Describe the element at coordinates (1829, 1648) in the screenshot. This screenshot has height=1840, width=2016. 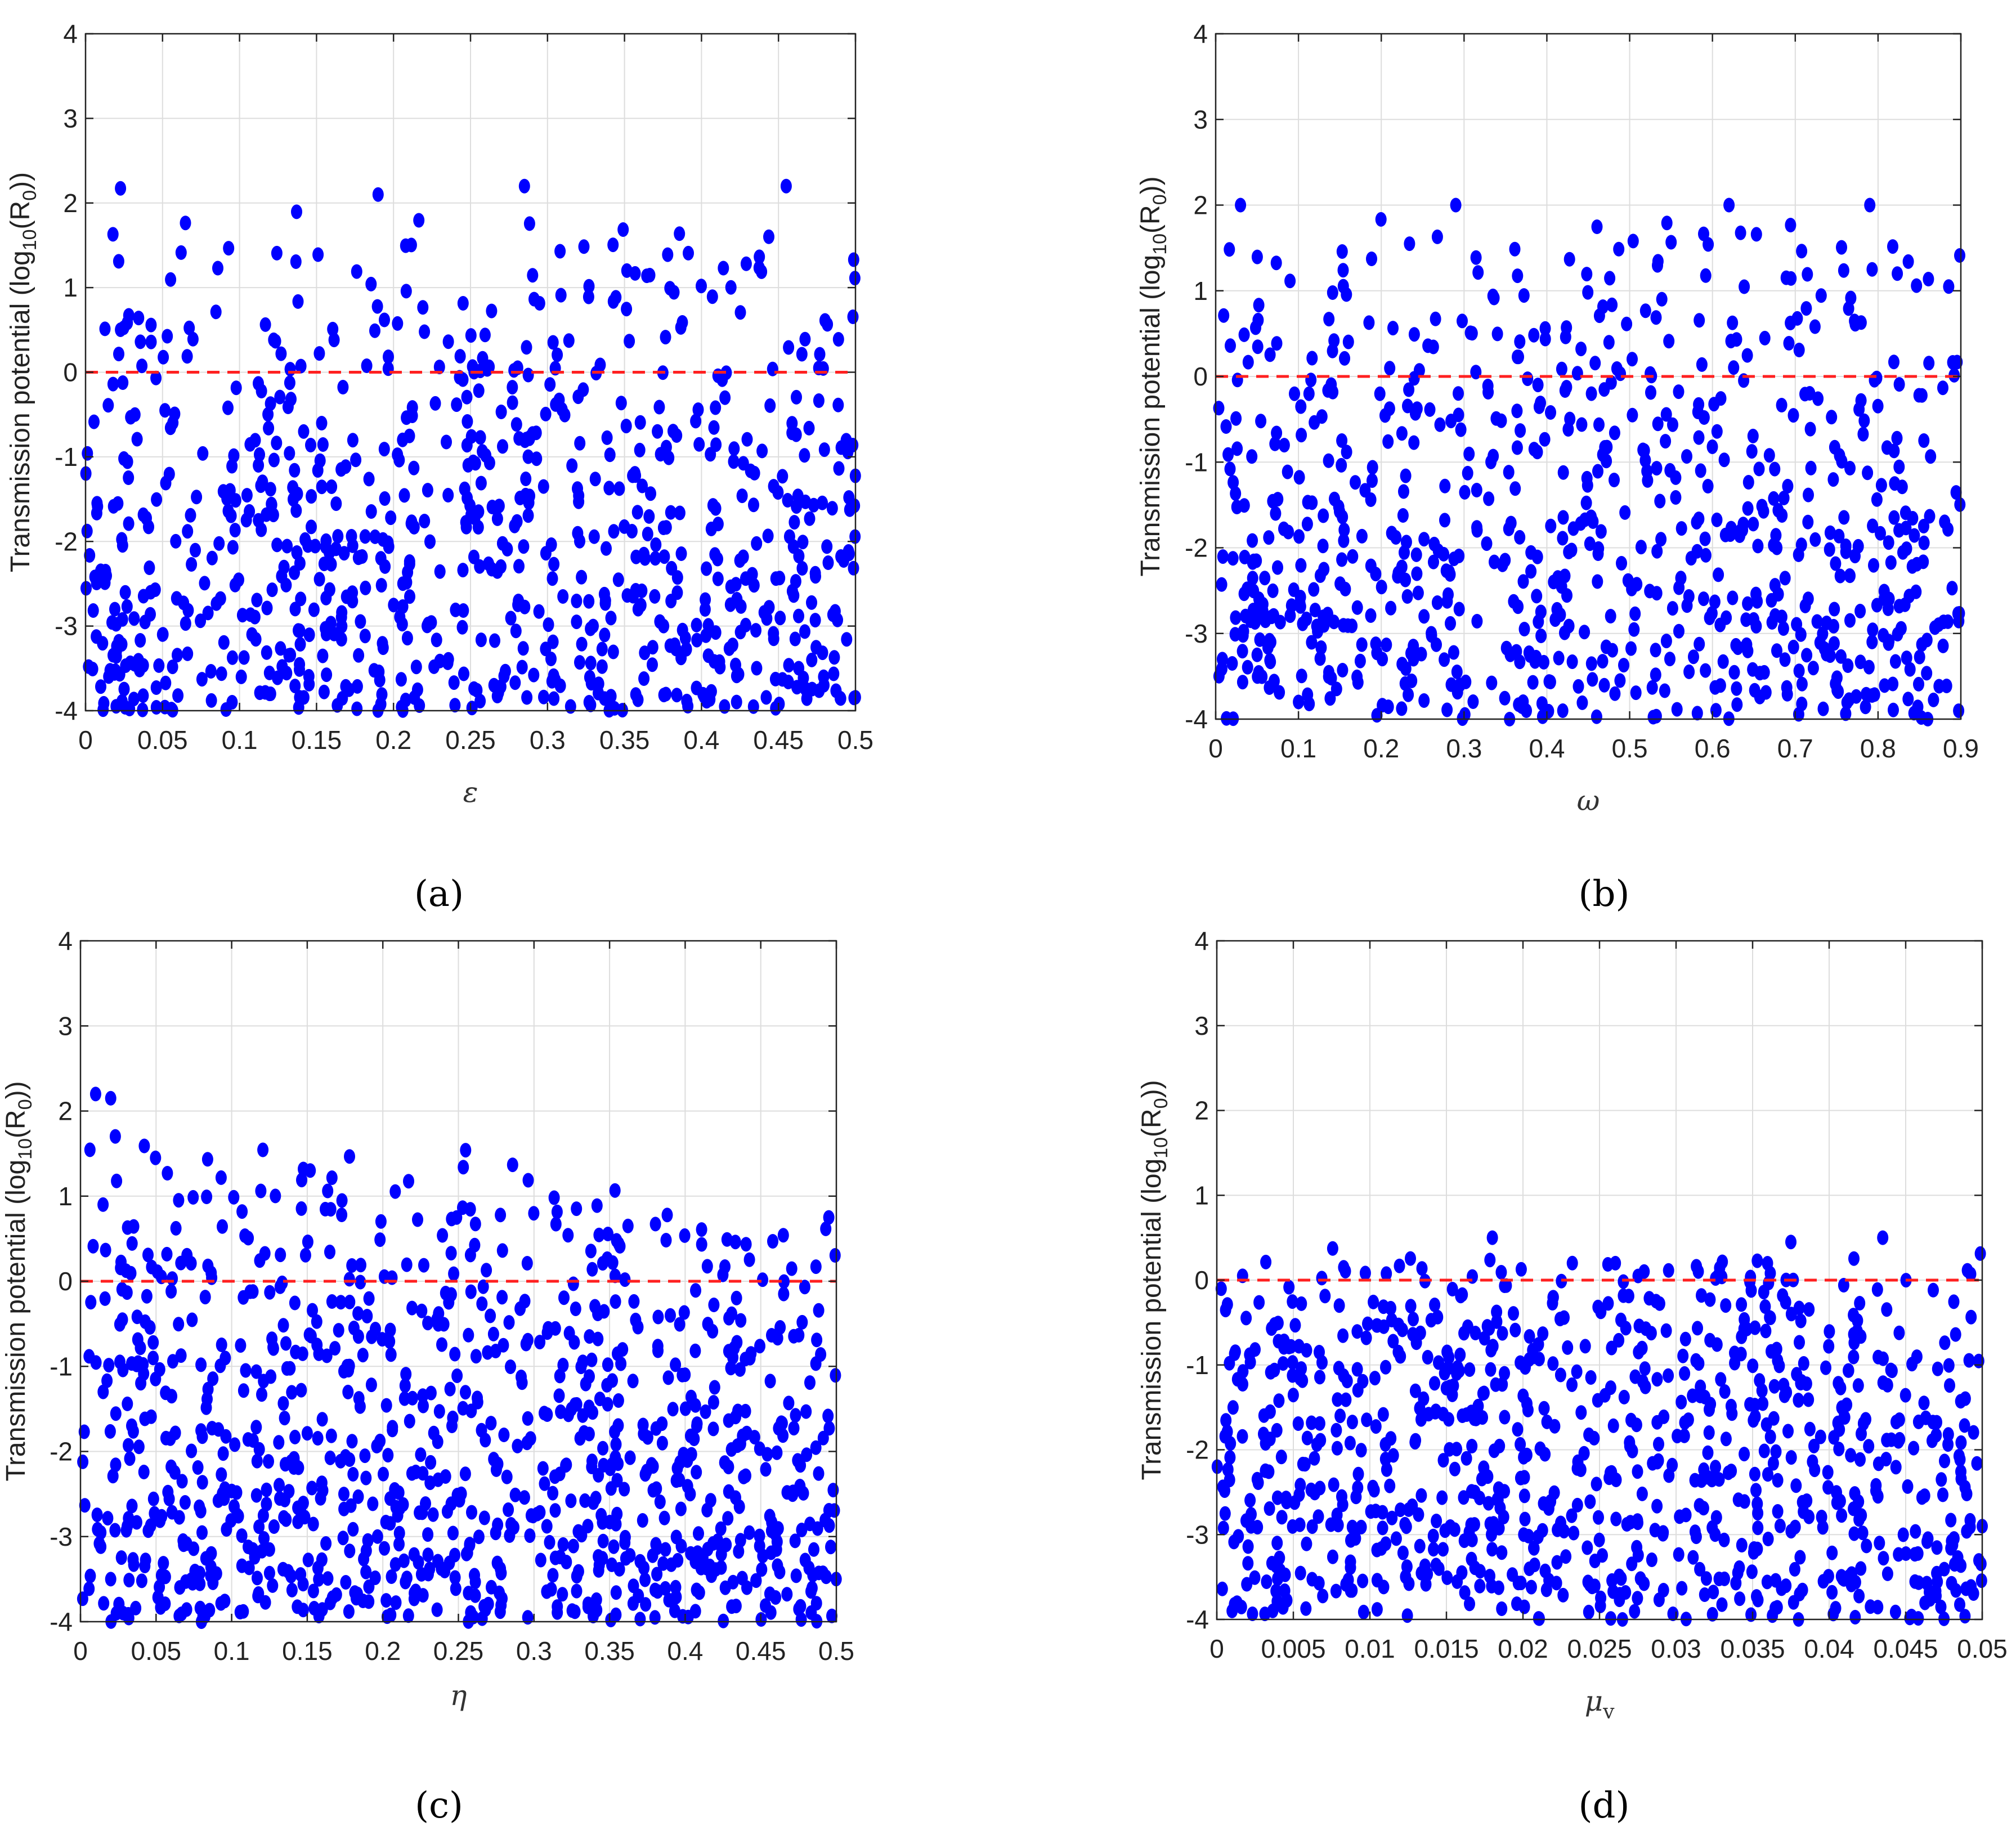
I see `x-tick-label: 0.04` at that location.